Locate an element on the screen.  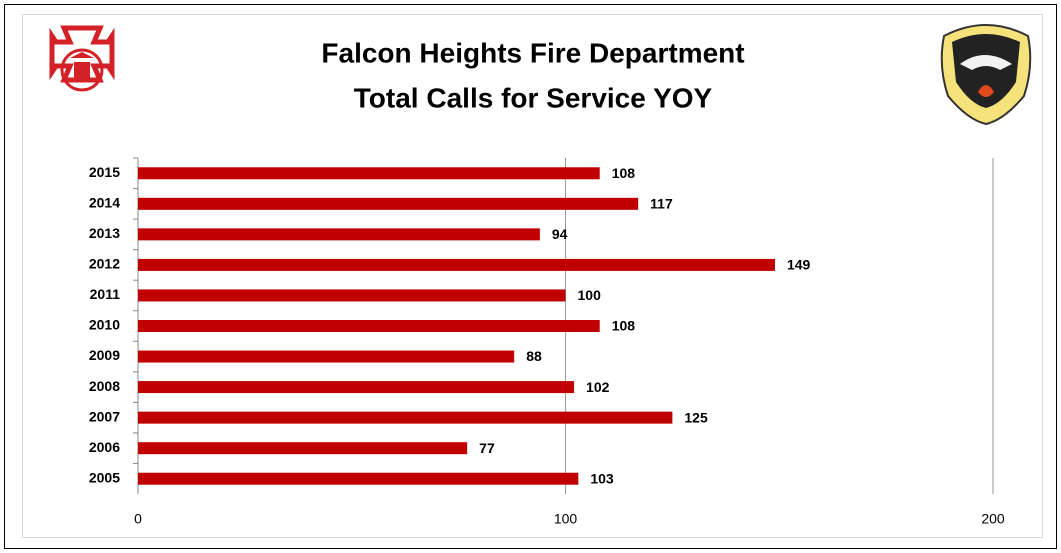
data-label: 102 is located at coordinates (598, 387).